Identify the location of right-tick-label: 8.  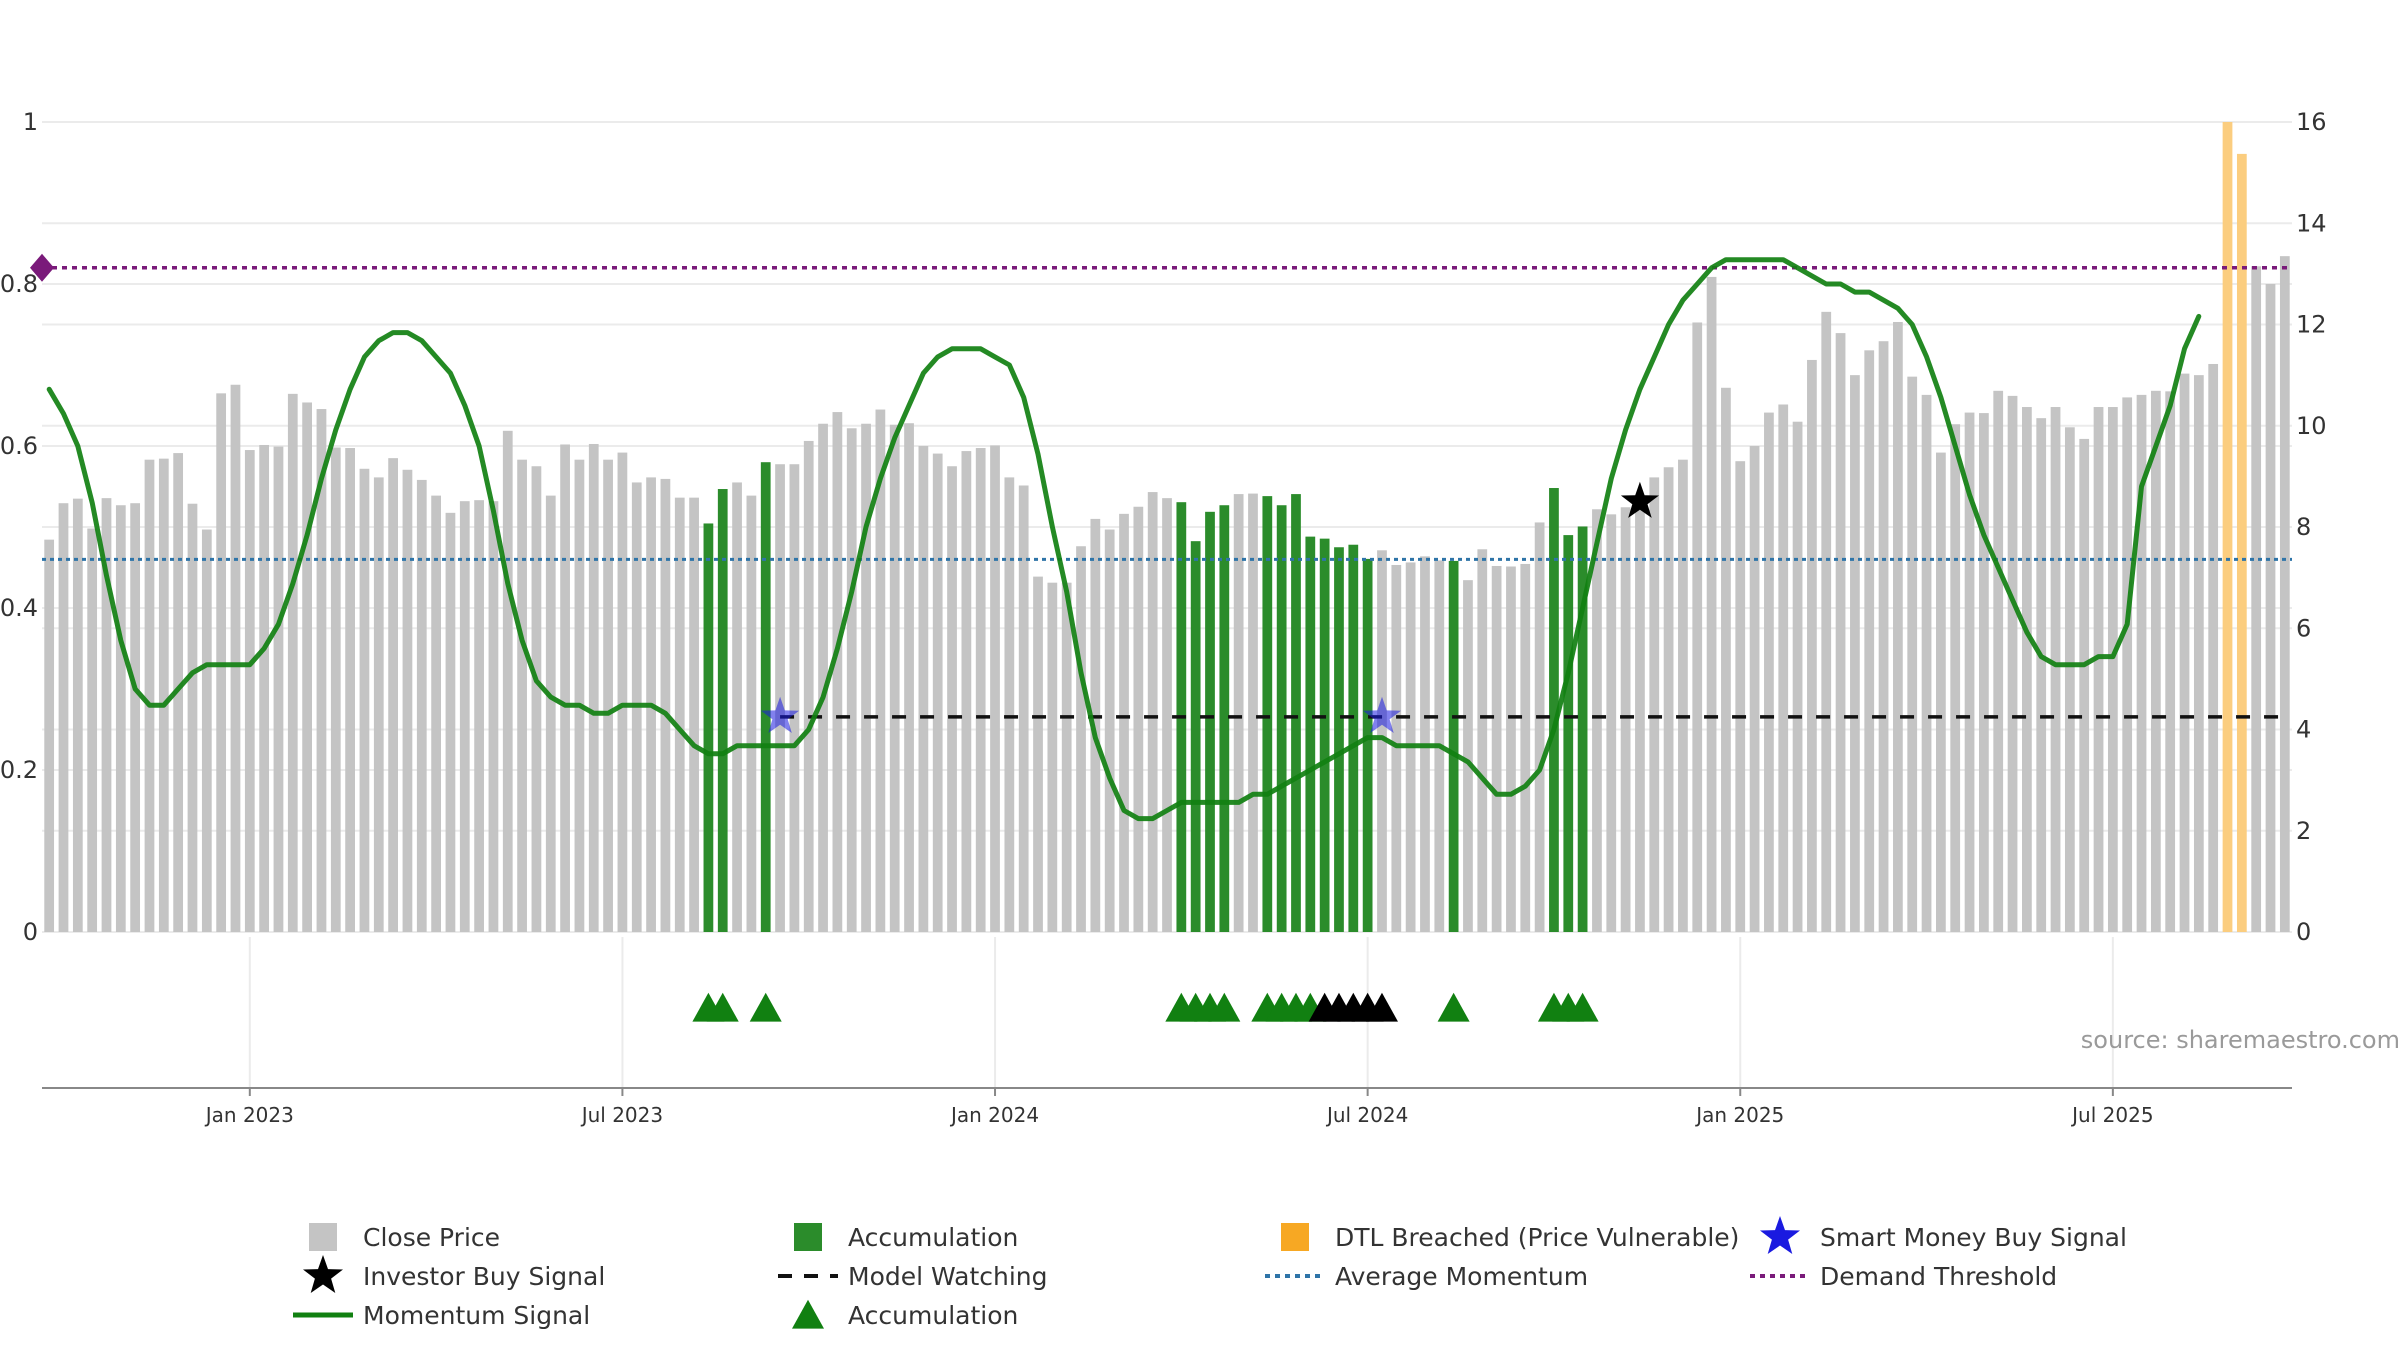
(2303, 527).